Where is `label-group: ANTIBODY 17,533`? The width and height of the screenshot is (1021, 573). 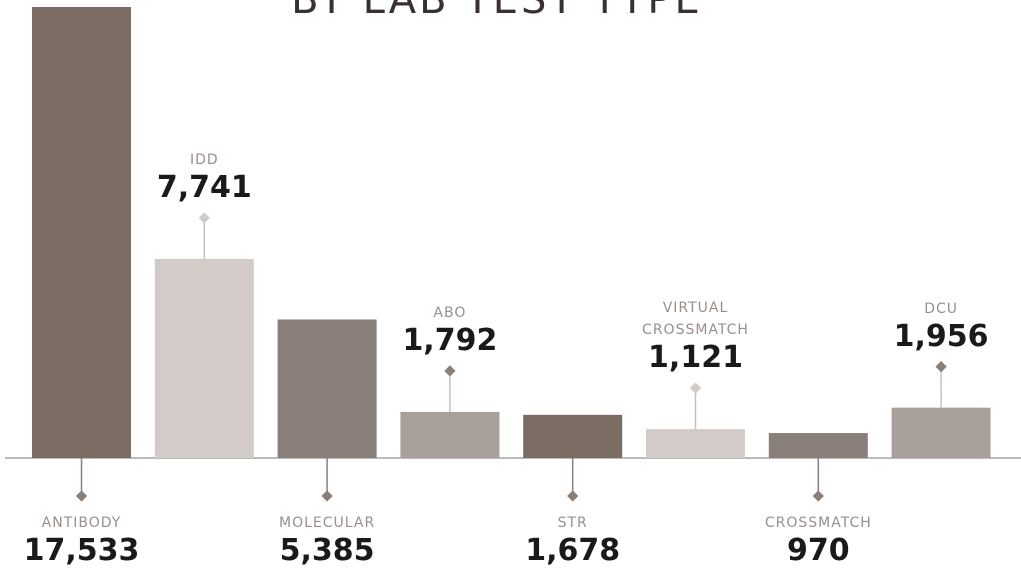 label-group: ANTIBODY 17,533 is located at coordinates (82, 540).